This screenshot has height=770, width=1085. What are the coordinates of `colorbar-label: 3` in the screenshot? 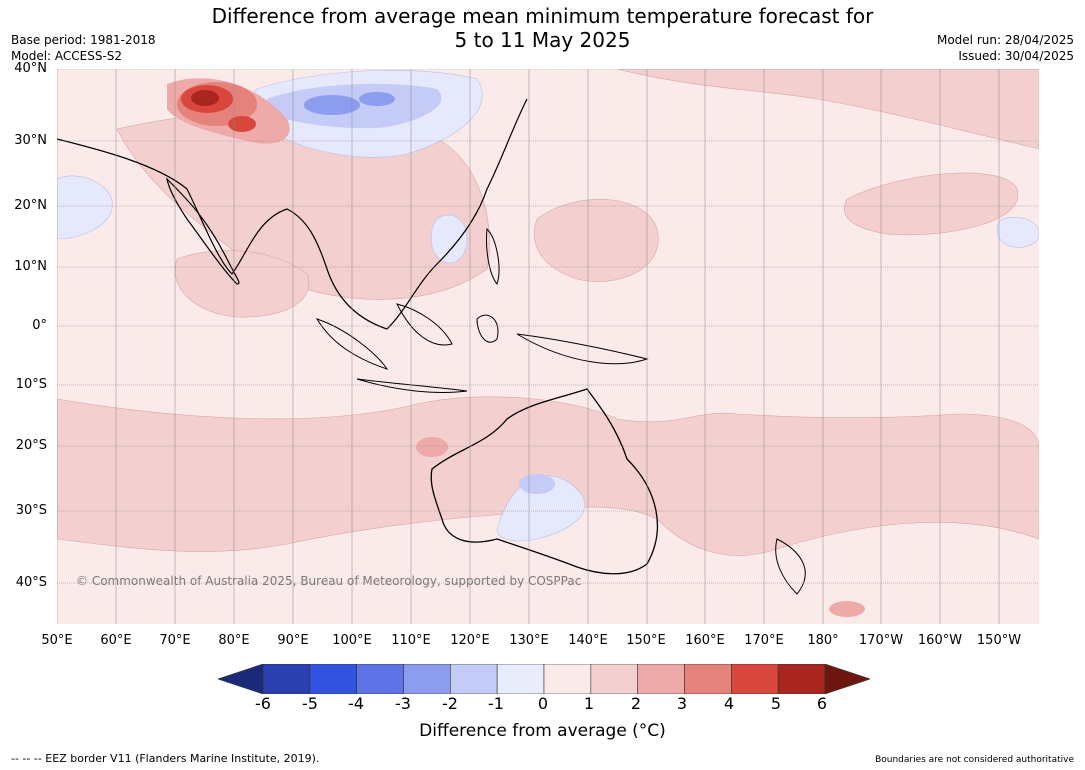 It's located at (682, 703).